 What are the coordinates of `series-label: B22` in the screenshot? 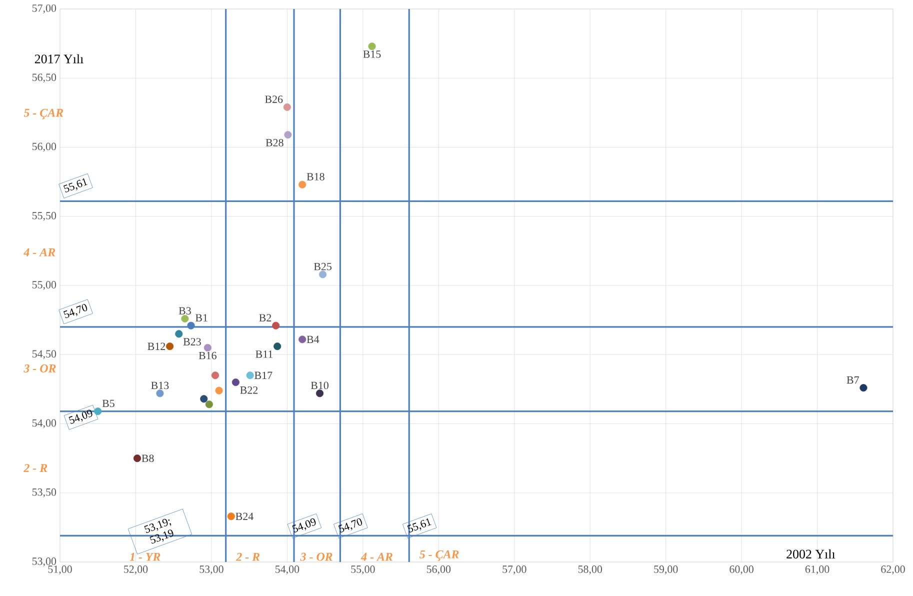 It's located at (249, 390).